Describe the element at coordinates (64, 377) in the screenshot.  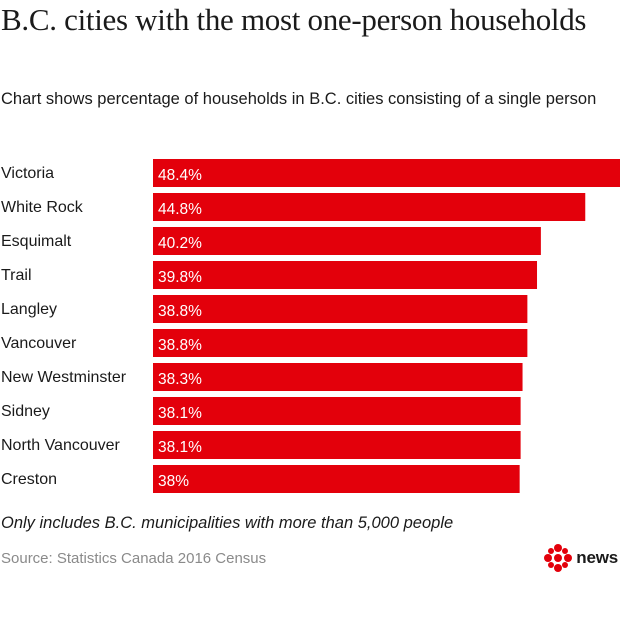
I see `category-label: New Westminster` at that location.